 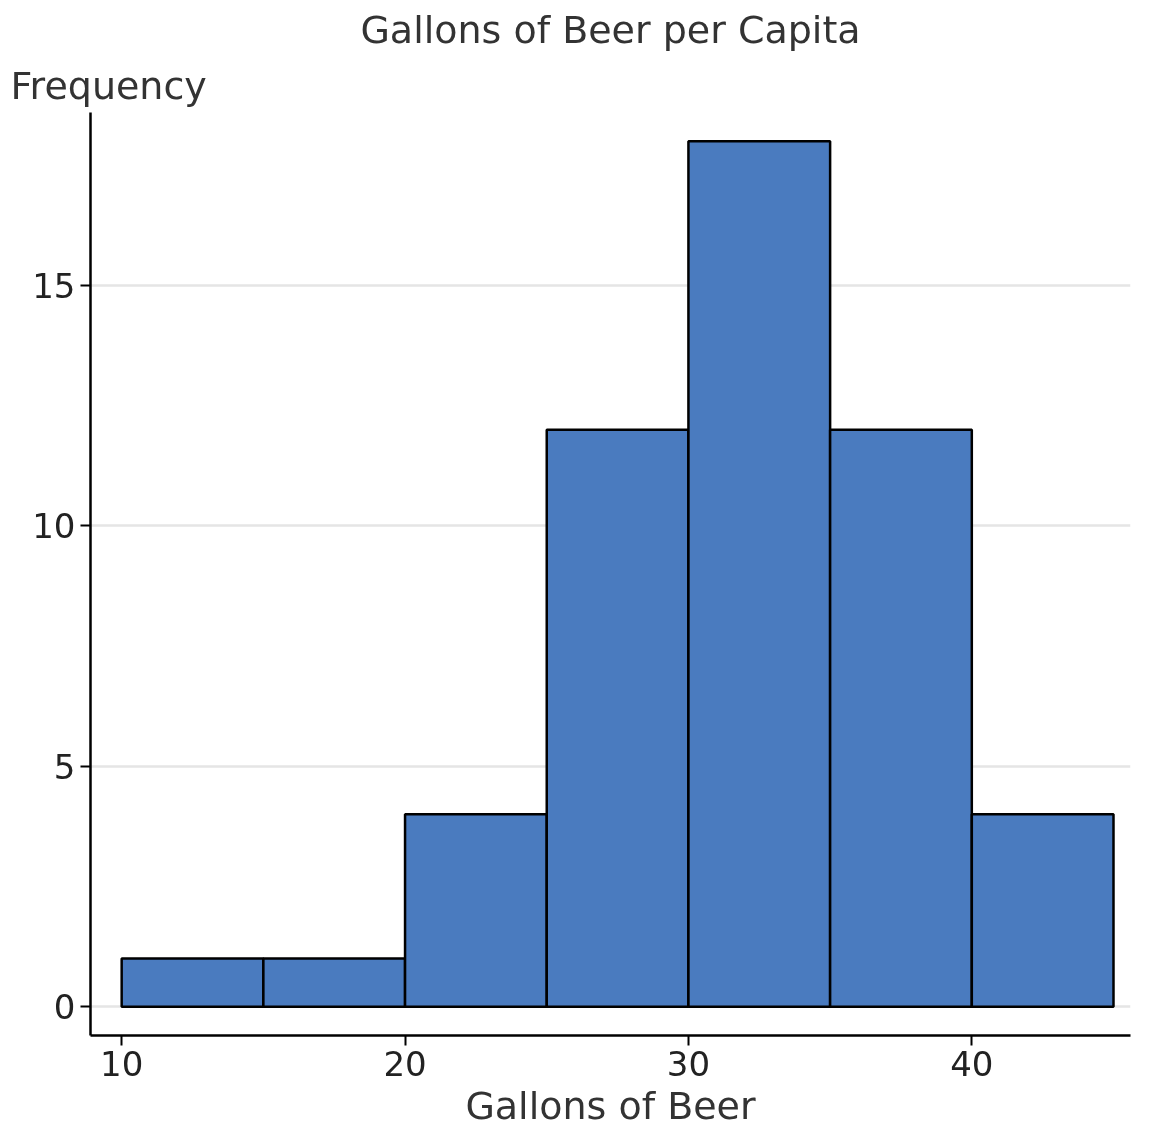 What do you see at coordinates (405, 1063) in the screenshot?
I see `x-tick-label: 20` at bounding box center [405, 1063].